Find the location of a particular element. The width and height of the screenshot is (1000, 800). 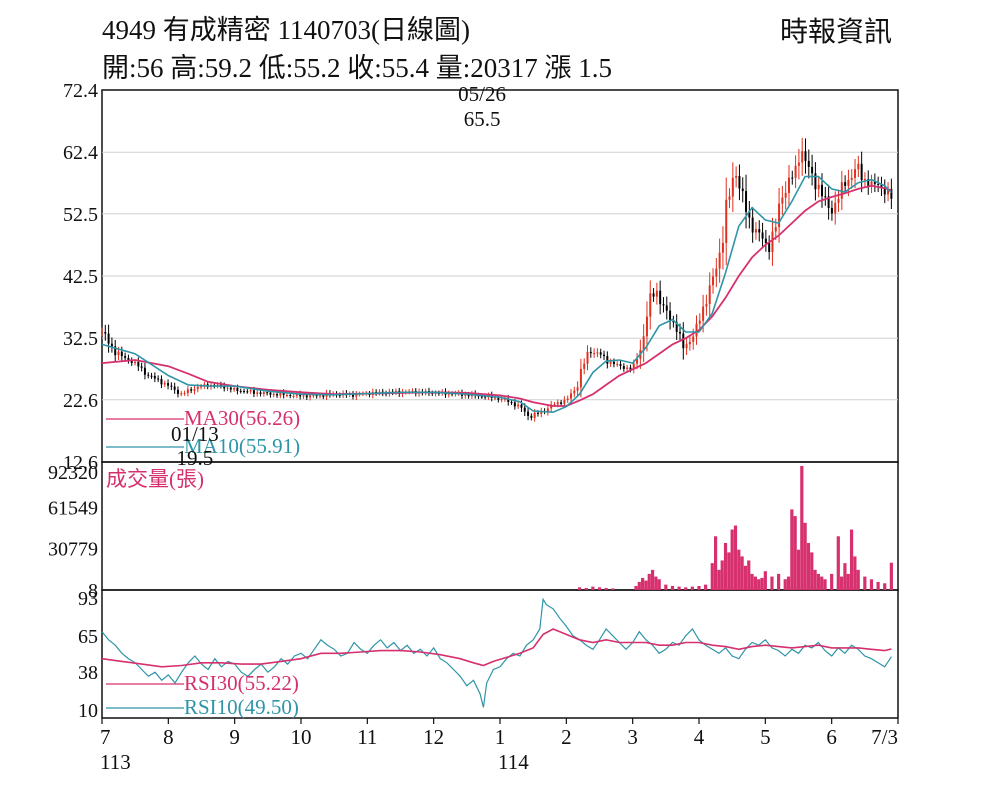

low-value-annotation: 19.5 is located at coordinates (194, 458).